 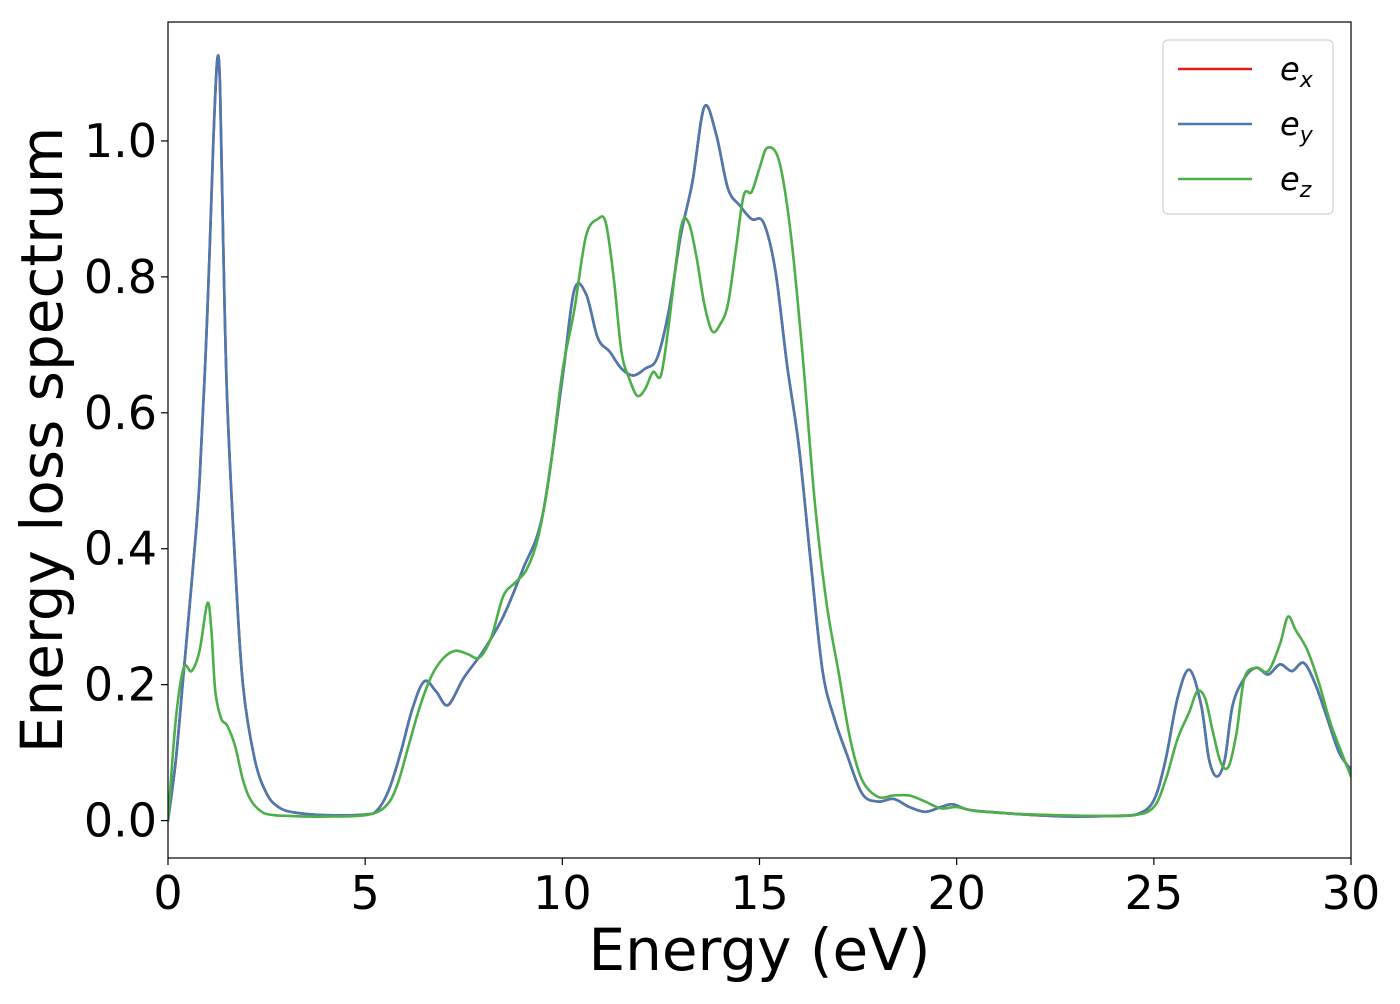 I want to click on x-tick-label: 25, so click(x=1154, y=893).